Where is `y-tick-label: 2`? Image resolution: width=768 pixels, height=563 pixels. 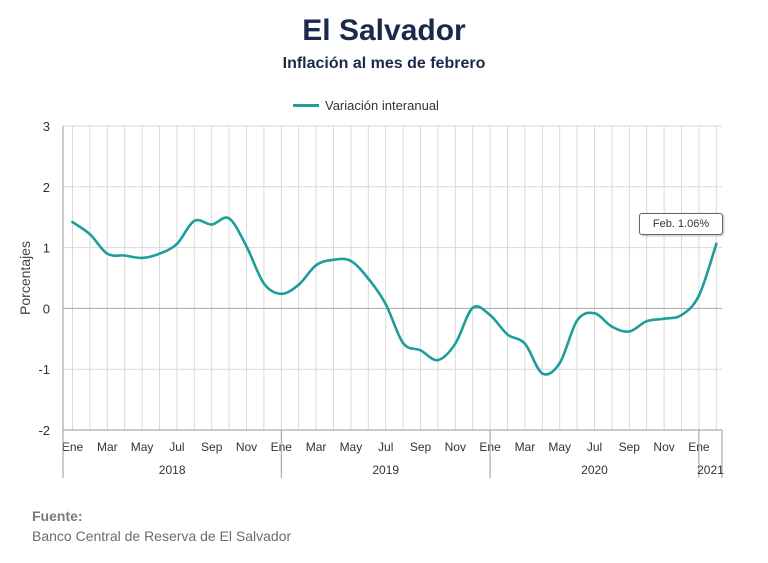
y-tick-label: 2 is located at coordinates (46, 187).